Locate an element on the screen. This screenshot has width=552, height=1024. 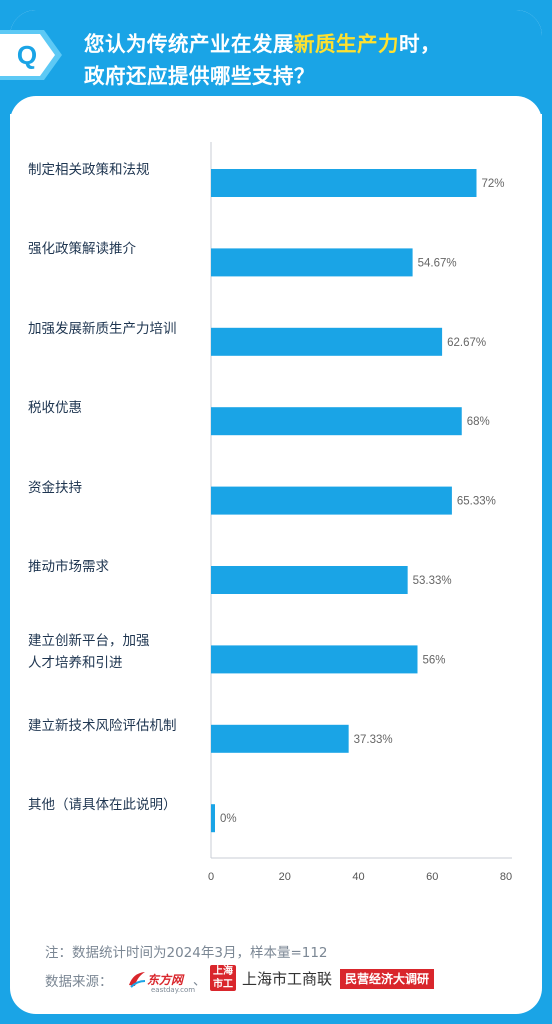
x-tick-label: 80 is located at coordinates (506, 877).